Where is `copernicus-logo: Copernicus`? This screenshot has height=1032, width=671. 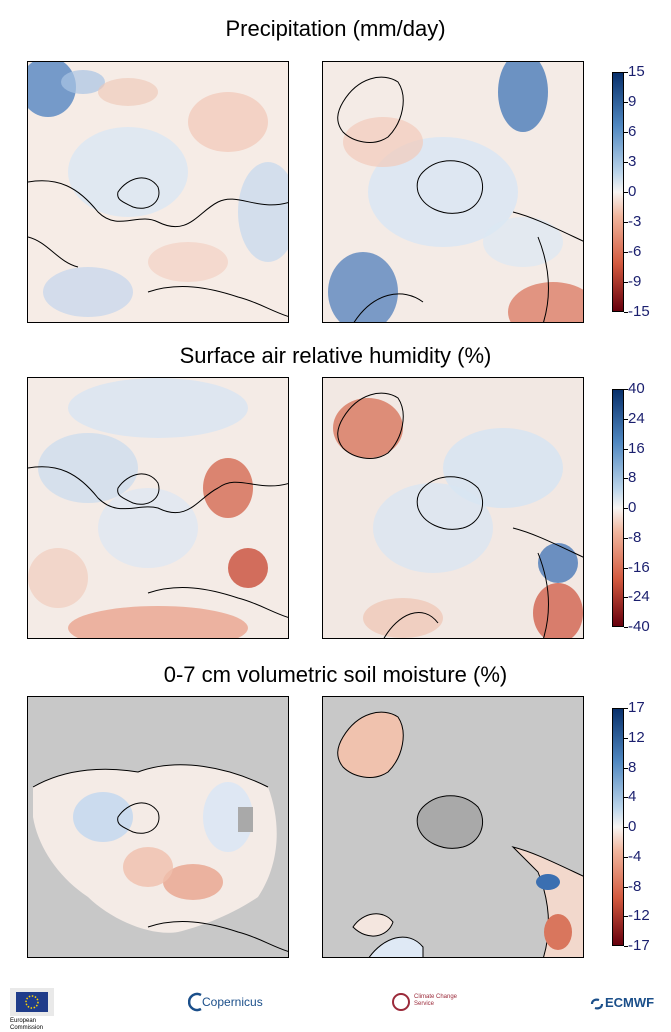
copernicus-logo: Copernicus is located at coordinates (228, 1002).